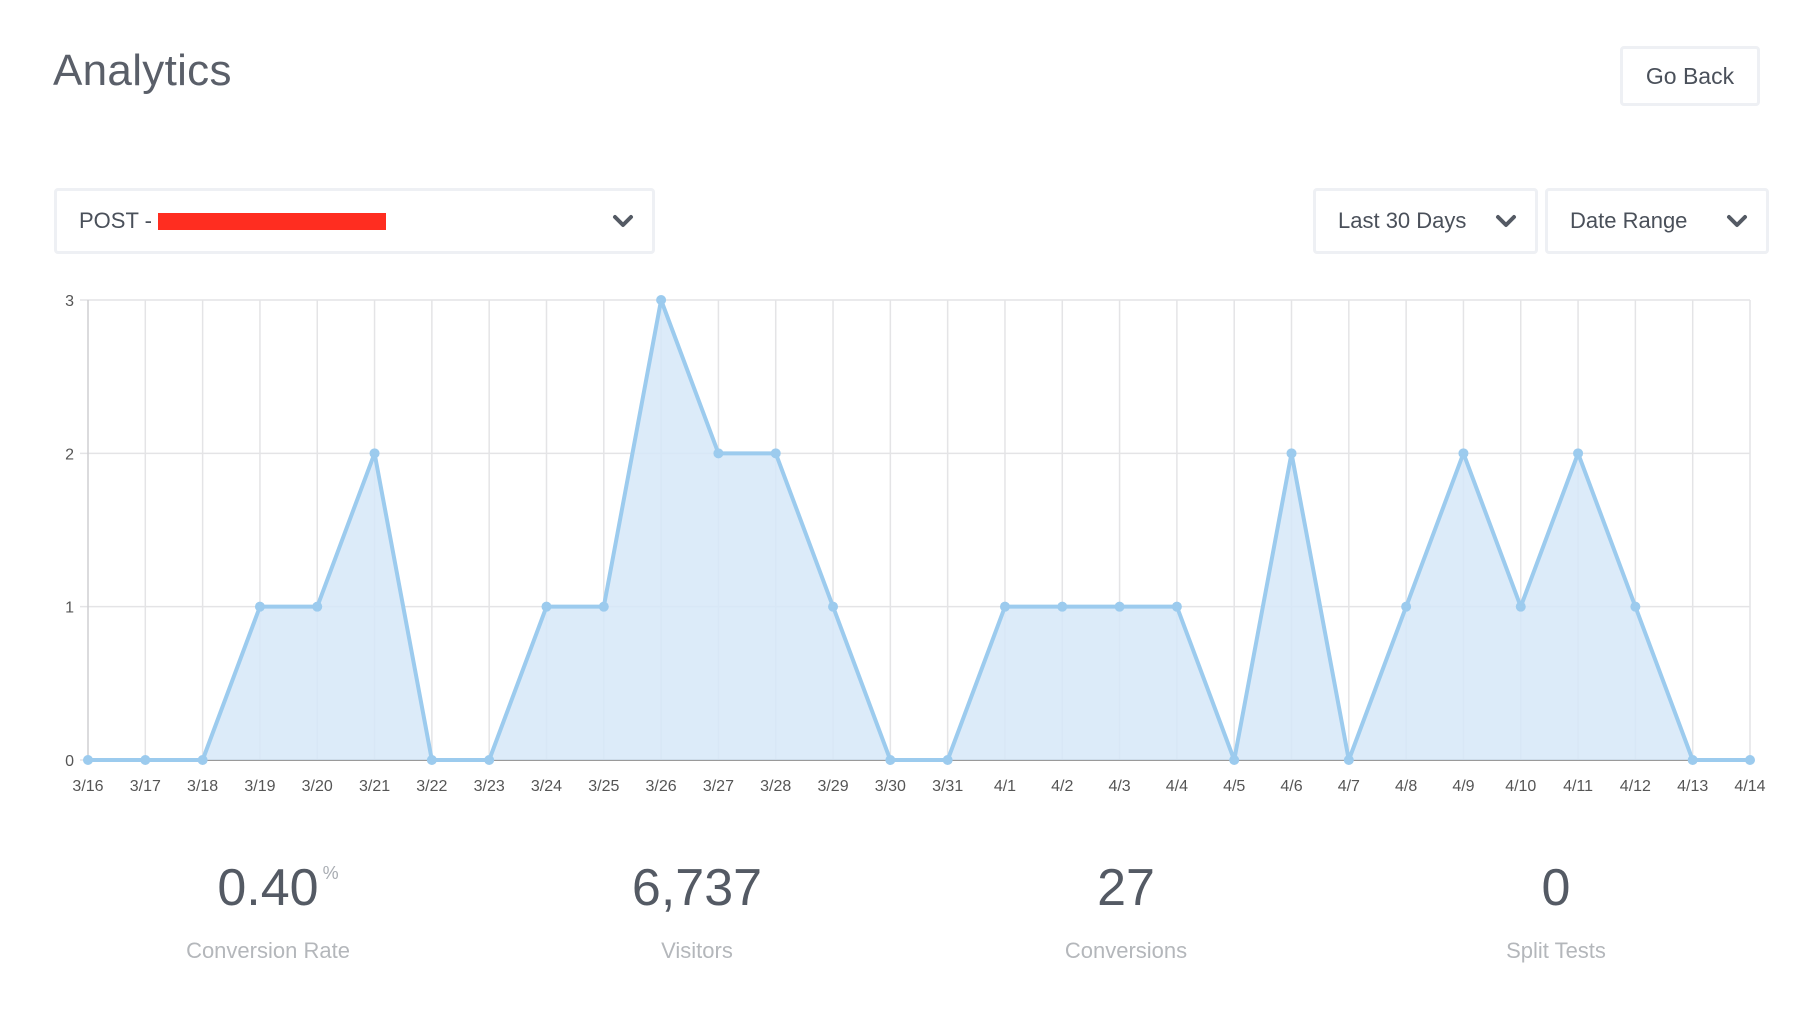  I want to click on stat-visitors: 6,737 Visitors, so click(697, 913).